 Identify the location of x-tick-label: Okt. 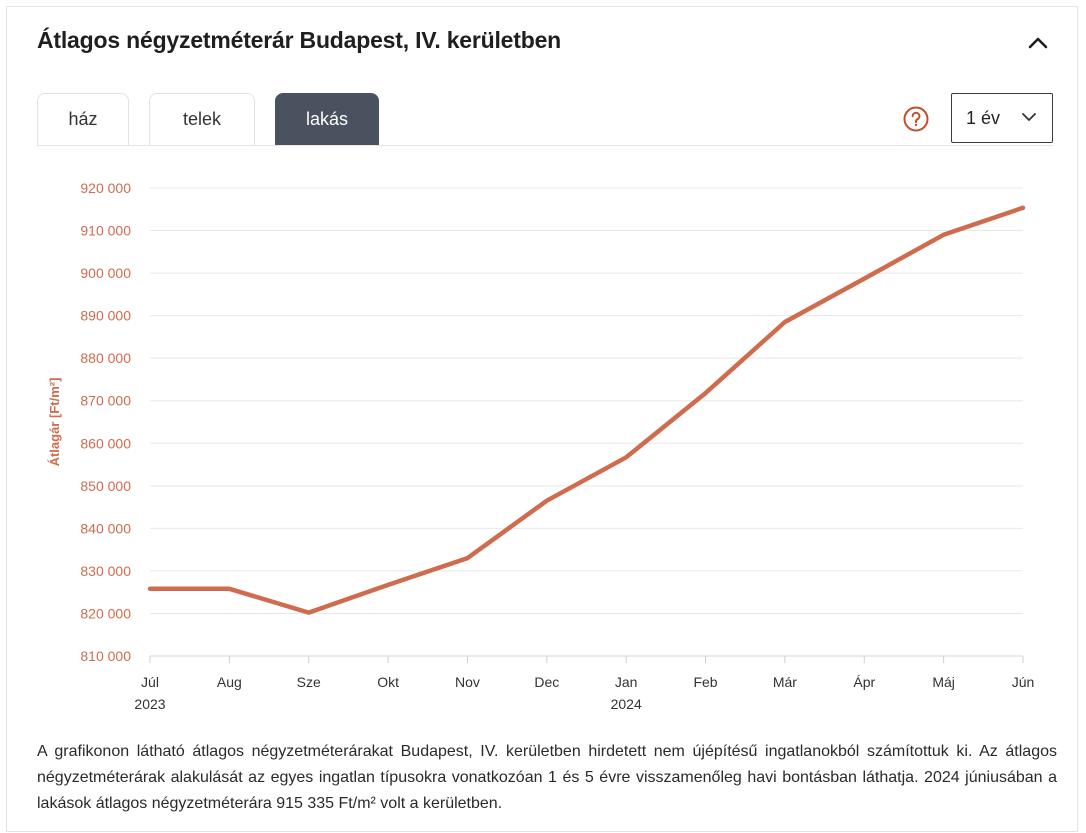
(388, 682).